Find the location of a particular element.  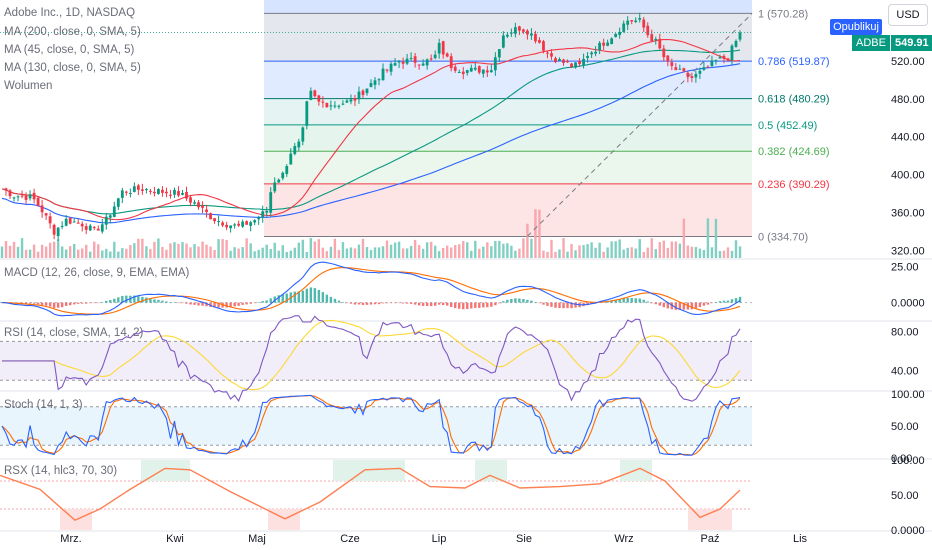

last-price-value: 549.91 is located at coordinates (910, 43).